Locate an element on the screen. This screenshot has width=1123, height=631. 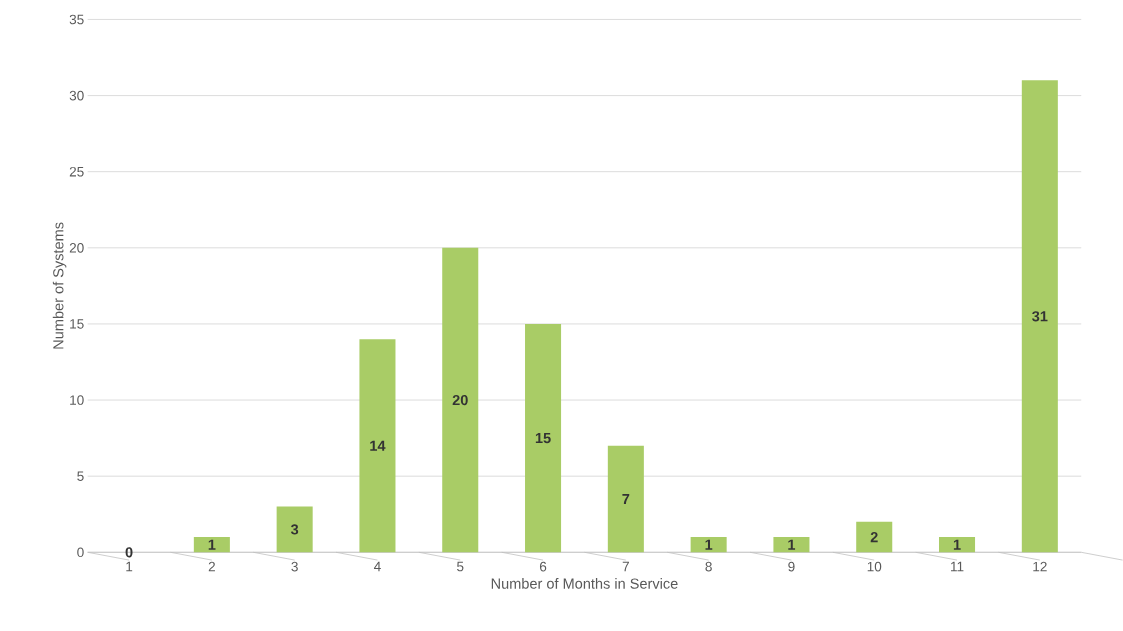
data-label: 20 is located at coordinates (460, 400).